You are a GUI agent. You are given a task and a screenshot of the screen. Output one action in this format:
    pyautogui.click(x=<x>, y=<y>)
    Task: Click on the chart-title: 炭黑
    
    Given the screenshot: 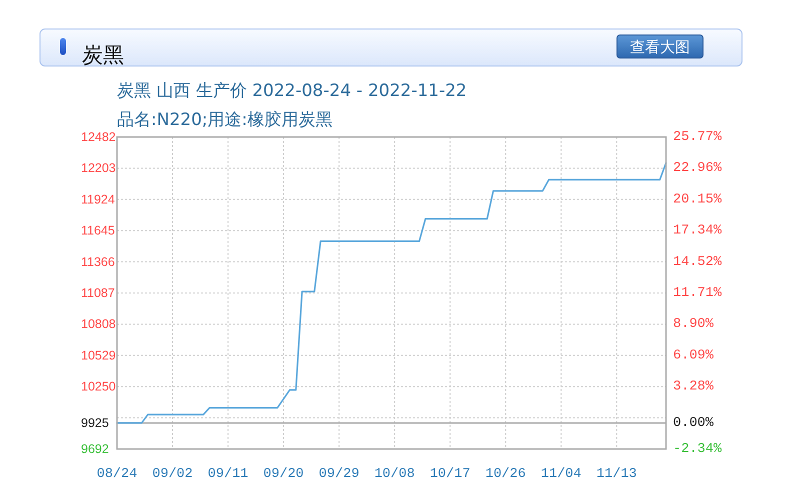 What is the action you would take?
    pyautogui.click(x=103, y=55)
    